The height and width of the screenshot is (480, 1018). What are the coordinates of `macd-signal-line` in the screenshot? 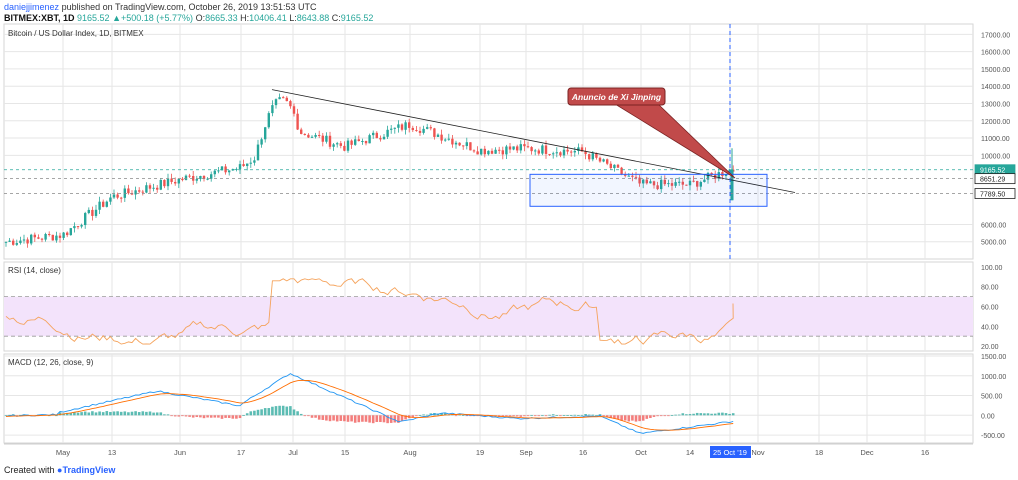 It's located at (369, 405).